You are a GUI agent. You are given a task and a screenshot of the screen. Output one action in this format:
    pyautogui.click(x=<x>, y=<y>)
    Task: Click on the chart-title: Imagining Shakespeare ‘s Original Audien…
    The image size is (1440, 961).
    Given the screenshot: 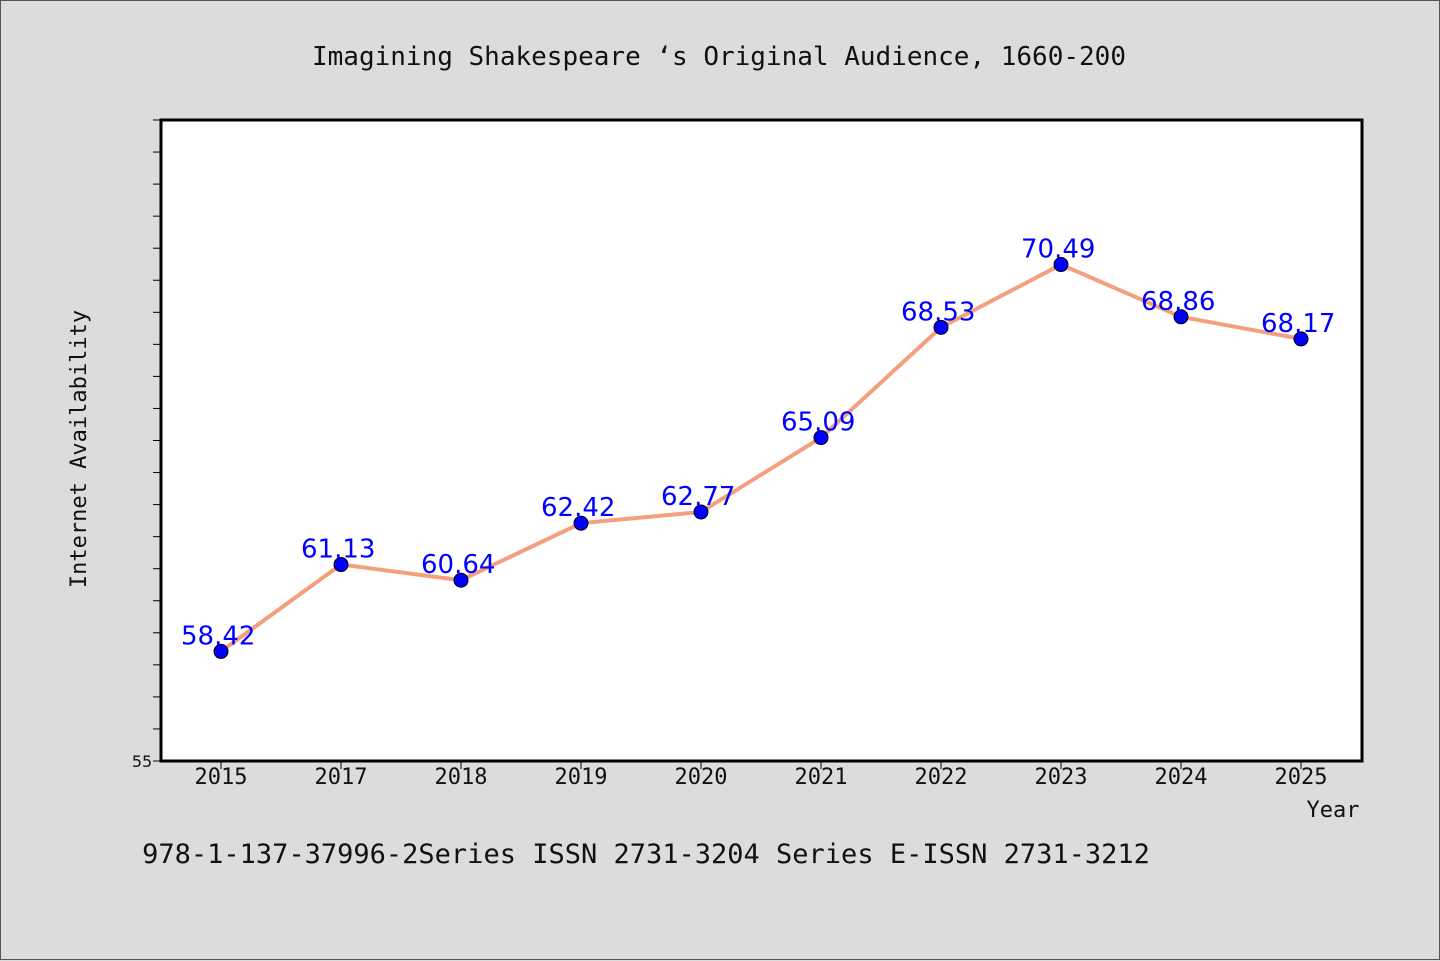 What is the action you would take?
    pyautogui.click(x=719, y=57)
    